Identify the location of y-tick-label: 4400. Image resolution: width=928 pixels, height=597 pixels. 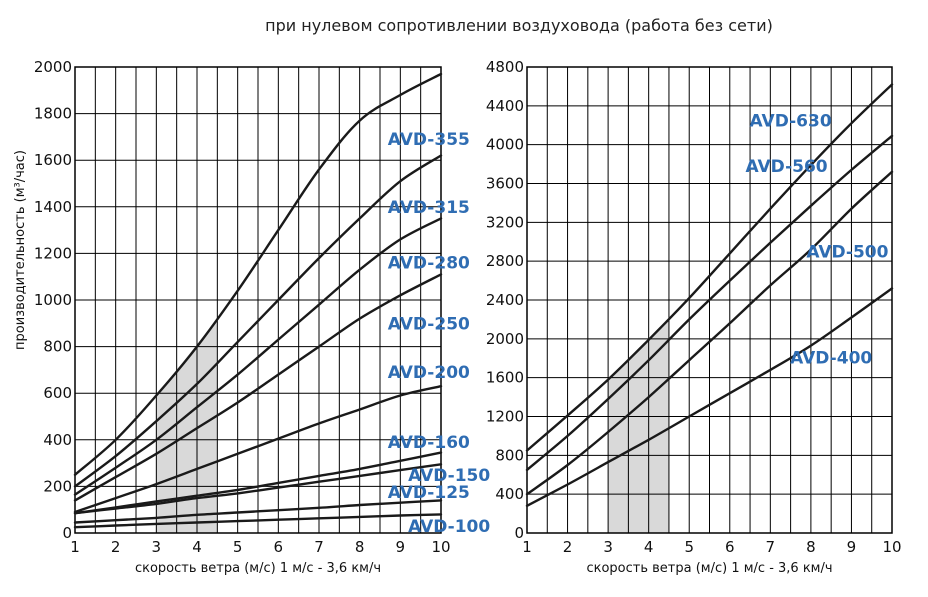
(505, 106).